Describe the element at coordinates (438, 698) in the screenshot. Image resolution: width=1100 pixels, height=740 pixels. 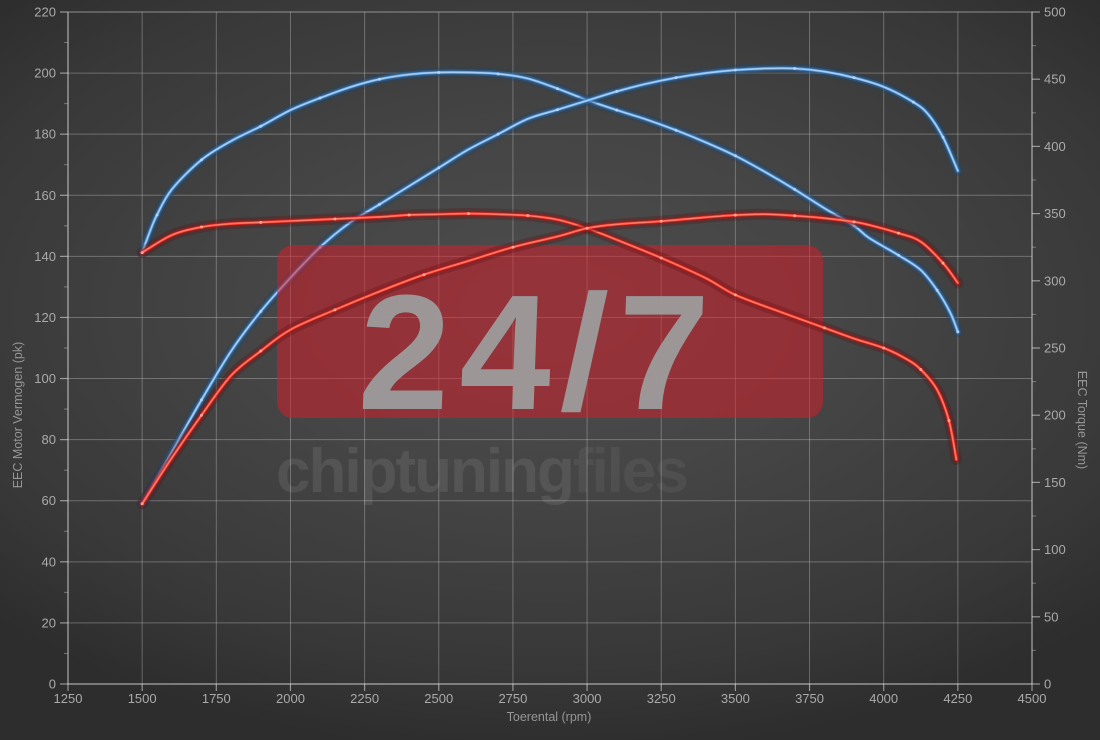
I see `x-tick-label: 2500` at that location.